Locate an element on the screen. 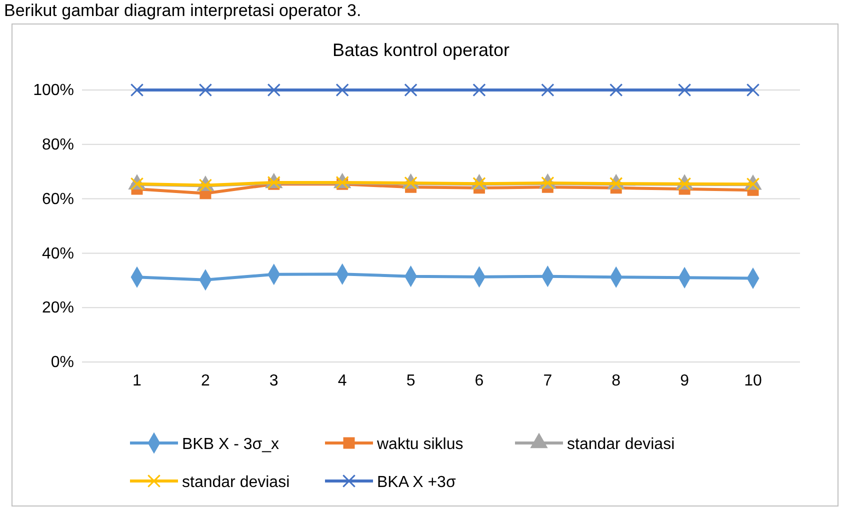  legend-label: BKA X +3σ is located at coordinates (416, 482).